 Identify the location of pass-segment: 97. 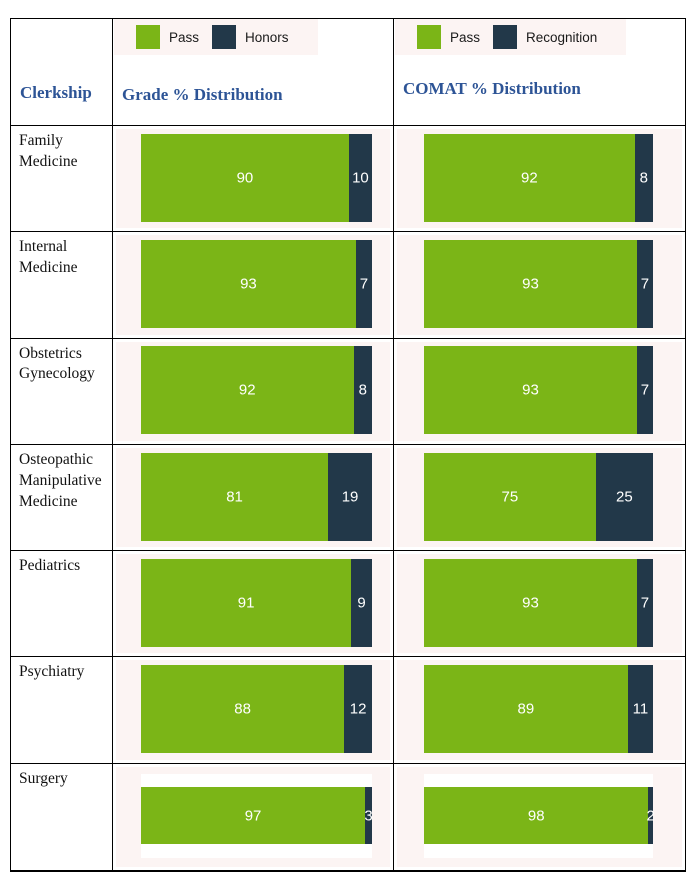
(253, 816).